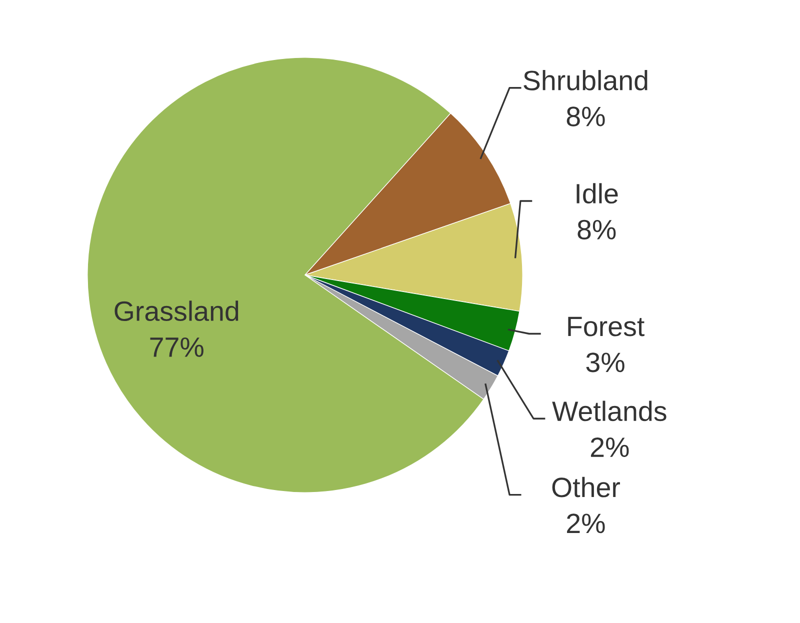 This screenshot has height=623, width=800. Describe the element at coordinates (586, 80) in the screenshot. I see `slice-label: Shrubland` at that location.